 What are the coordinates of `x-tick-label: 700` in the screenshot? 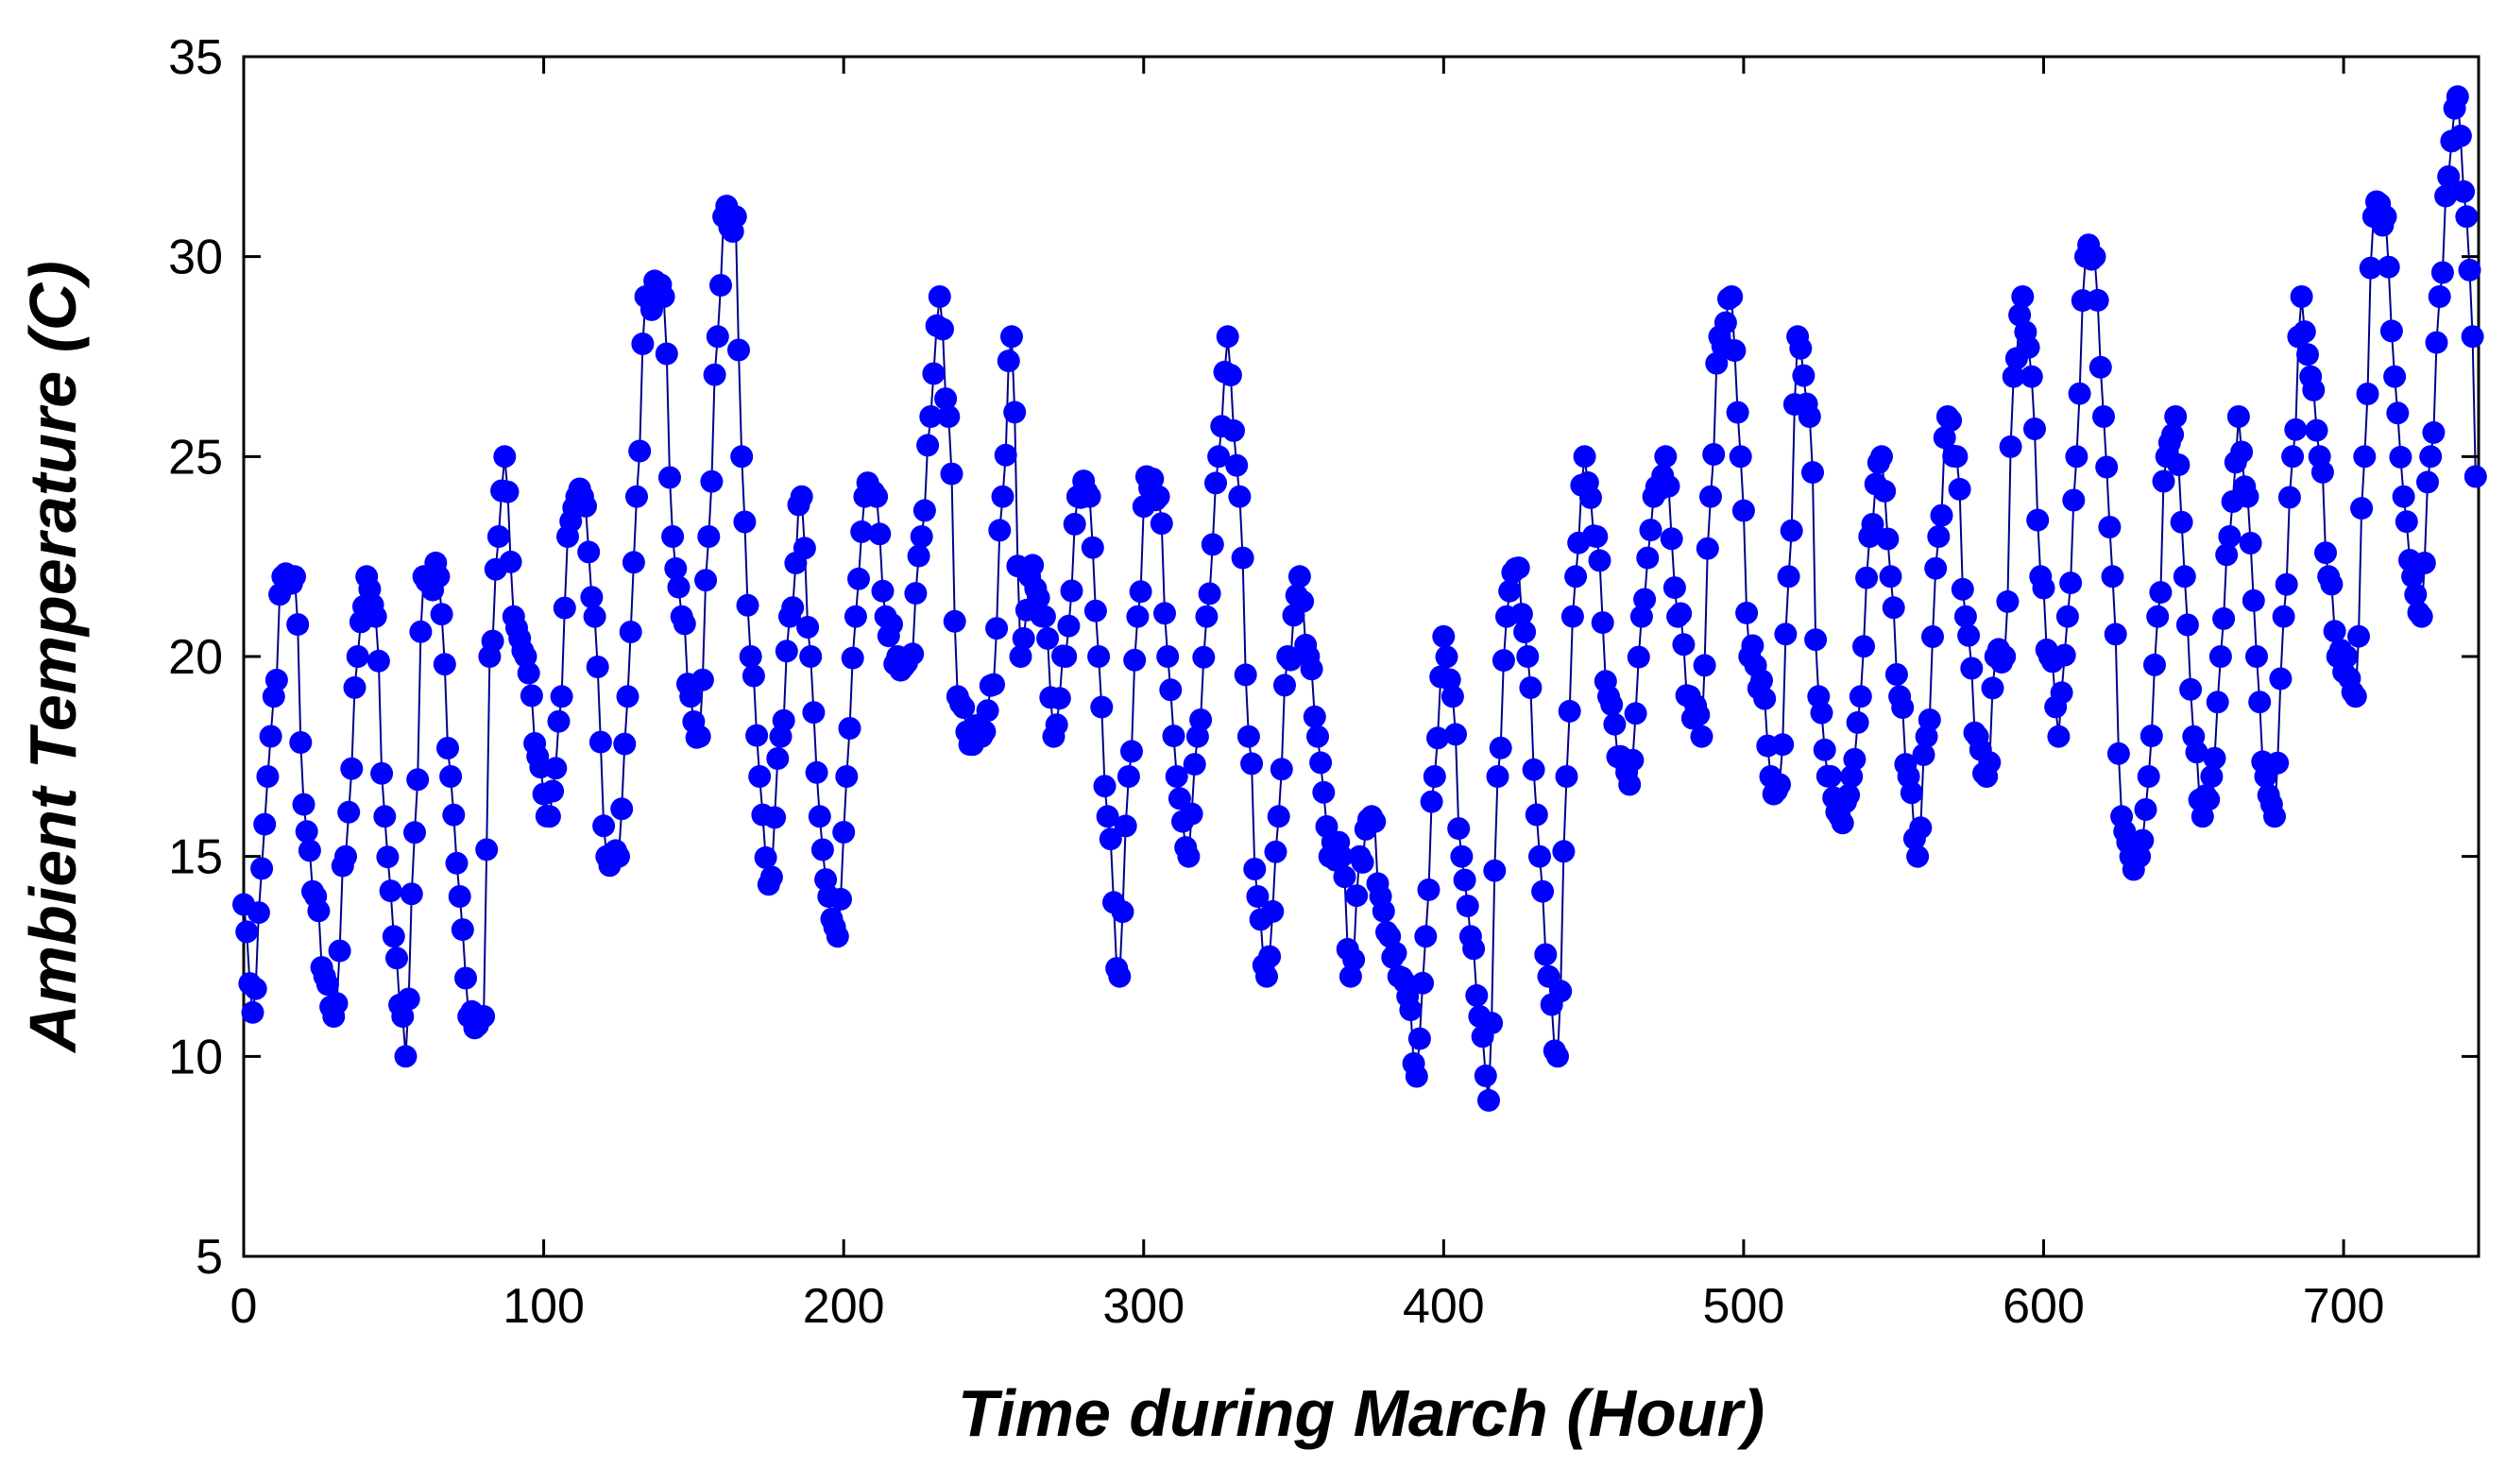 It's located at (2344, 1306).